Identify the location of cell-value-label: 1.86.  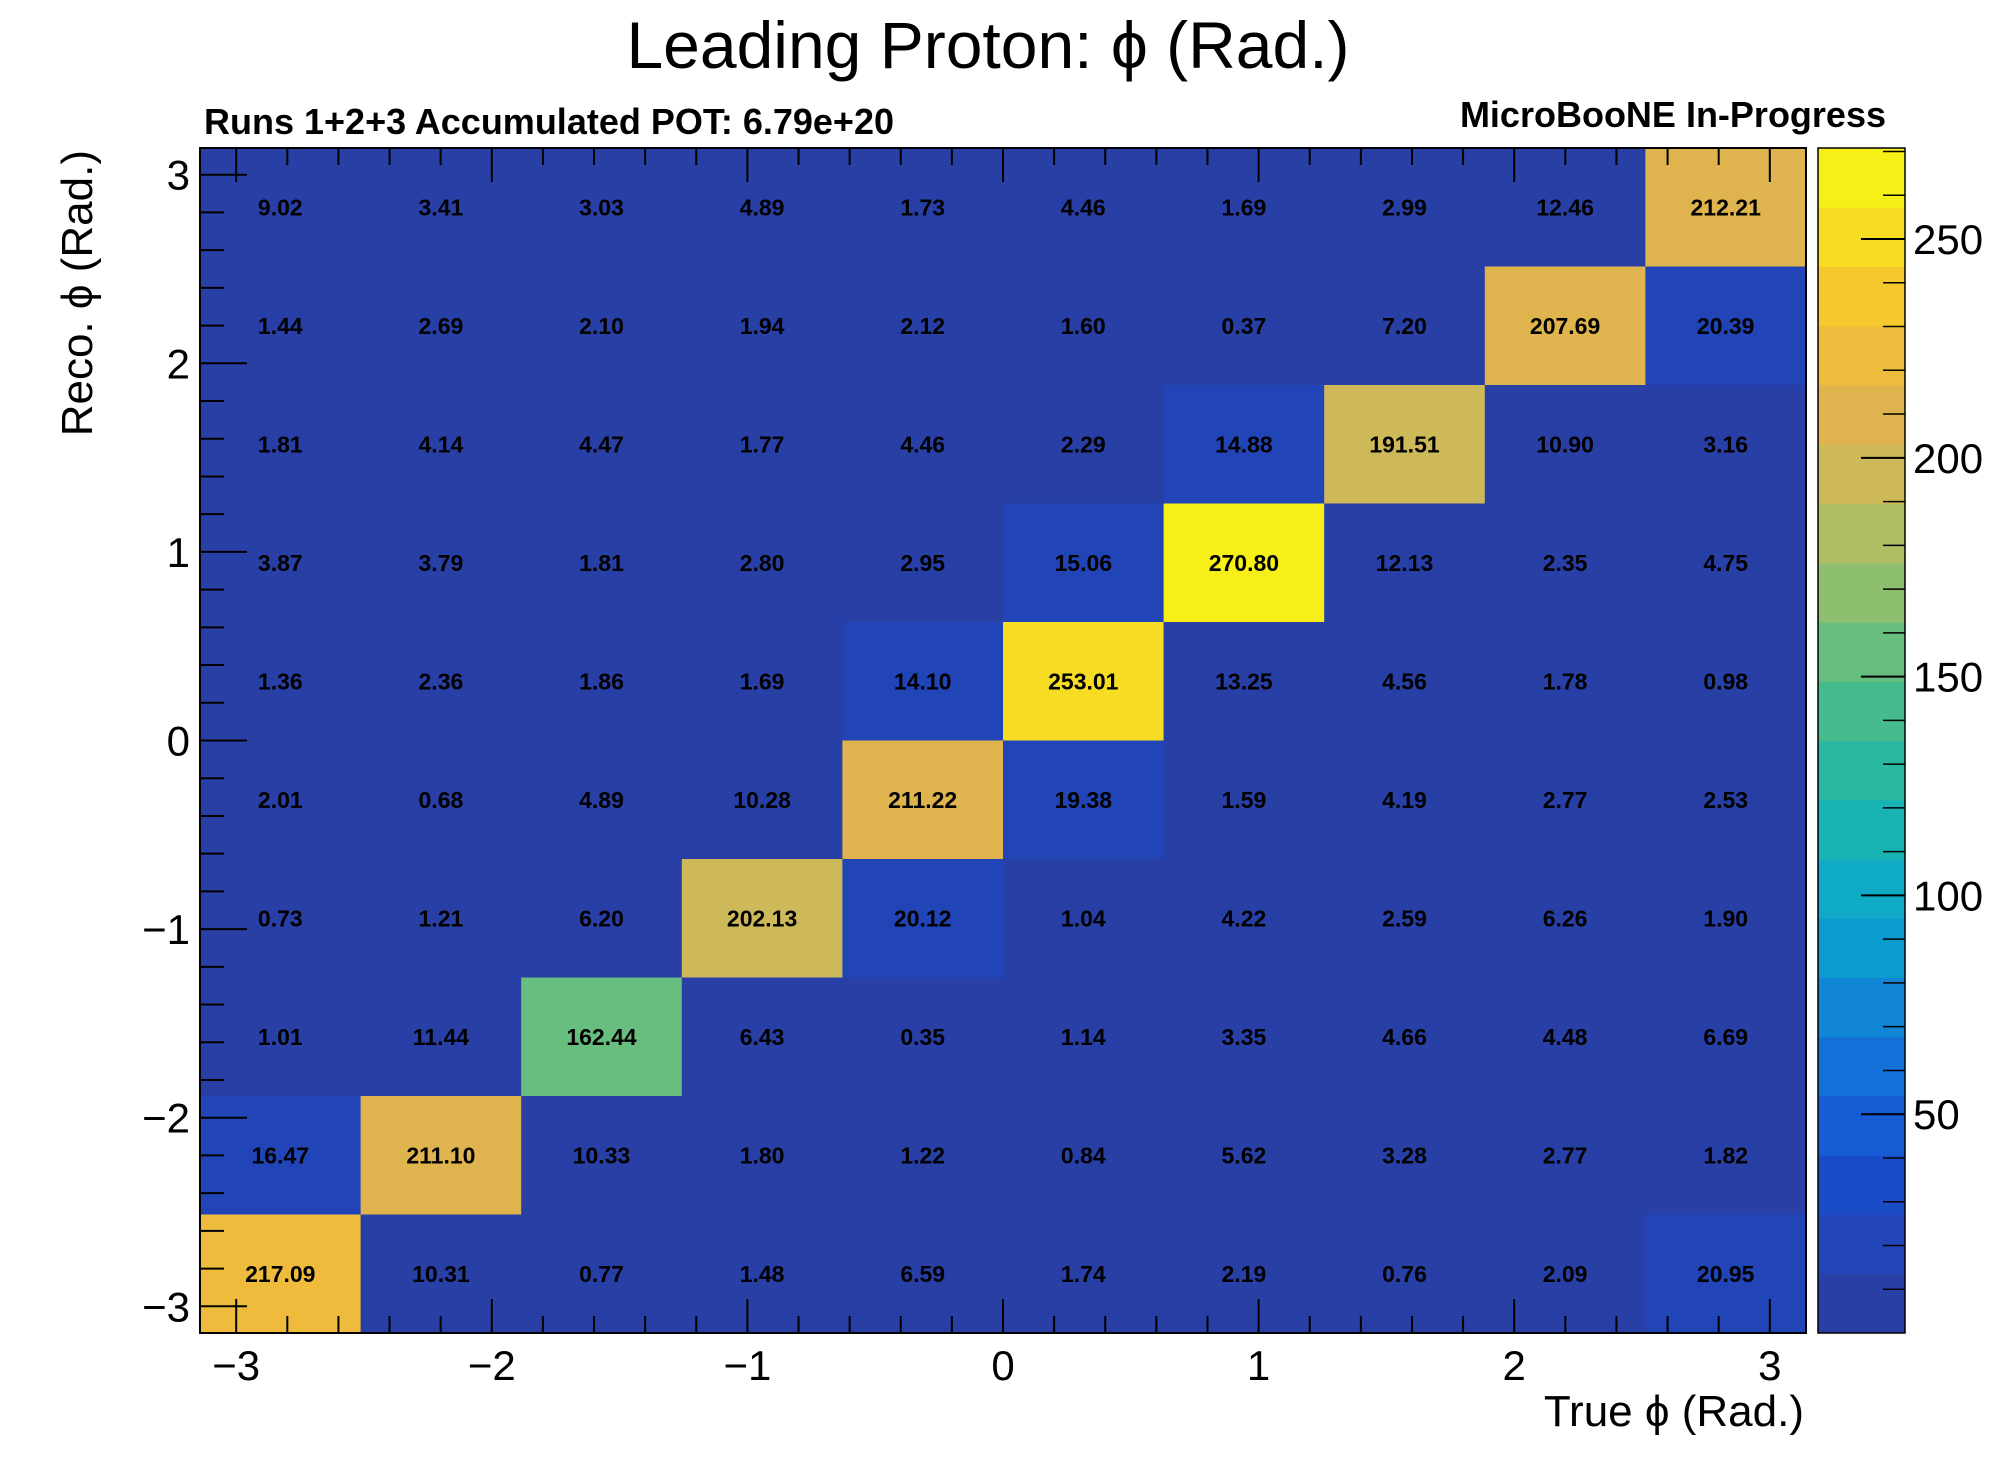
(601, 681).